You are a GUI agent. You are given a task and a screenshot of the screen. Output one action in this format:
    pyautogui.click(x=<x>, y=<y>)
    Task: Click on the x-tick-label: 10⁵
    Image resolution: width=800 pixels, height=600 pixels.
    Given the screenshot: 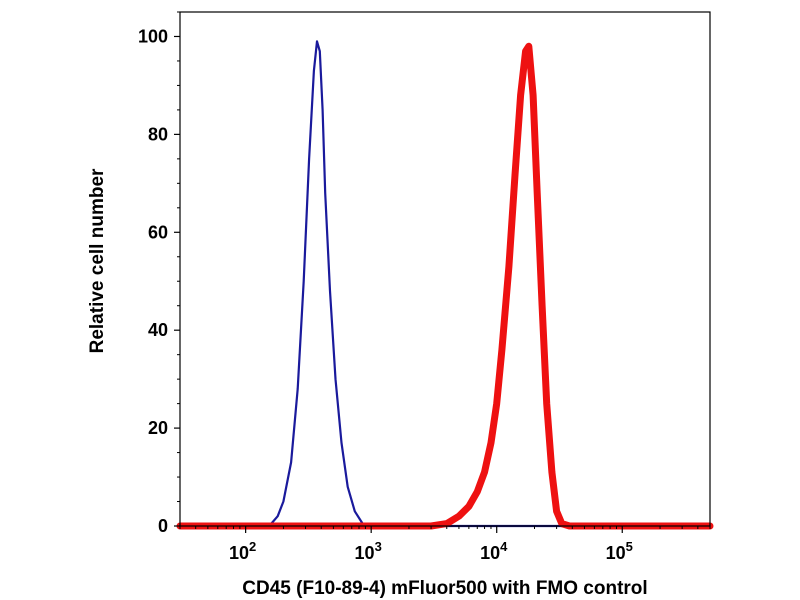 What is the action you would take?
    pyautogui.click(x=619, y=551)
    